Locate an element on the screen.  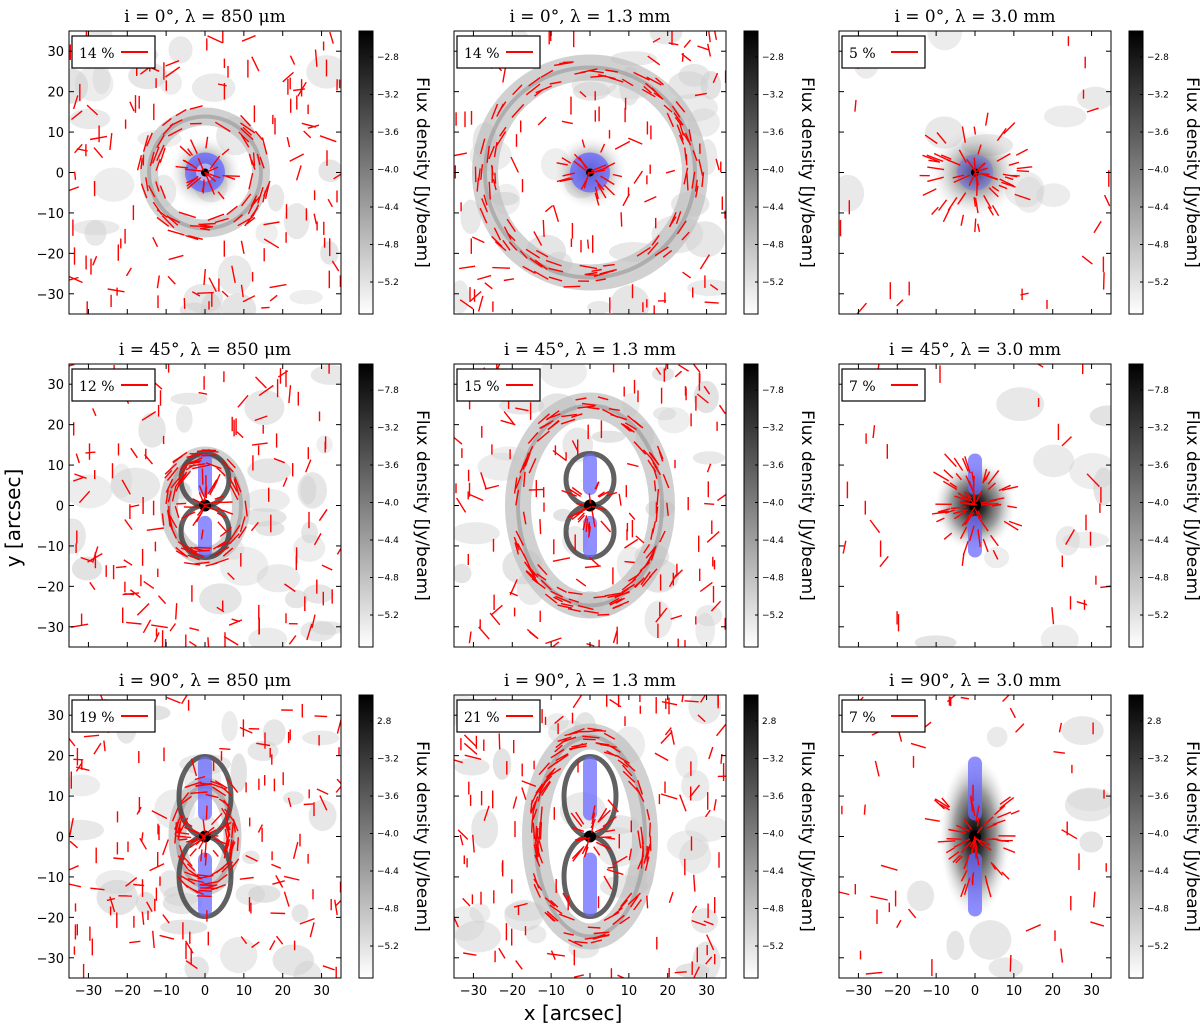
colorbar-tick-label: −4.0 is located at coordinates (773, 171).